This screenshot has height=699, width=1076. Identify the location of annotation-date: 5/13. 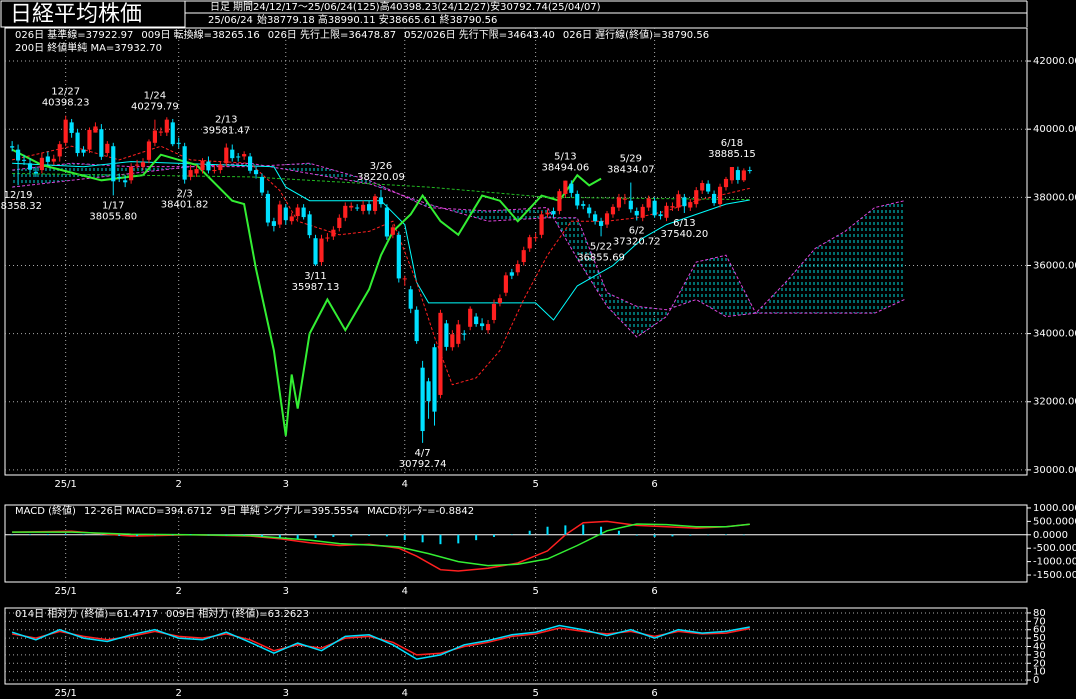
(565, 156).